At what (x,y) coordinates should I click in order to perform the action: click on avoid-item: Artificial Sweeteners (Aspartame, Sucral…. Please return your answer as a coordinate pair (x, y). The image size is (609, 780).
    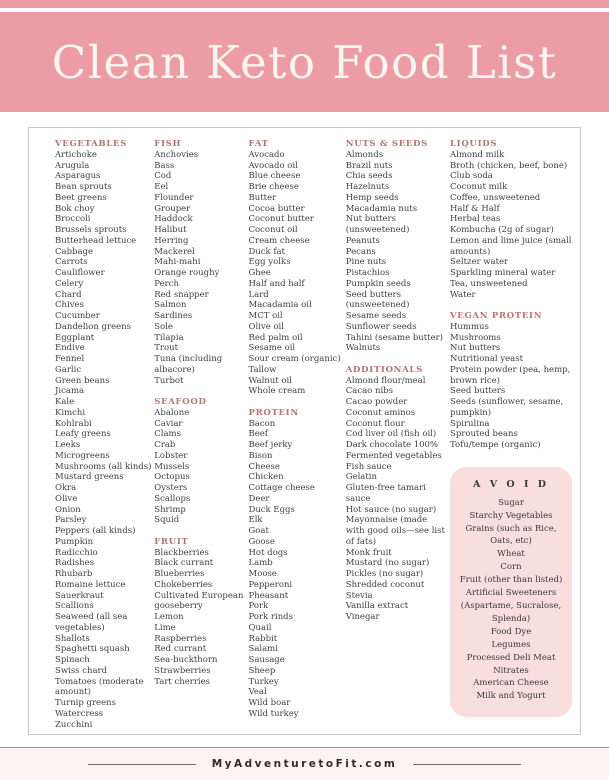
    Looking at the image, I should click on (511, 606).